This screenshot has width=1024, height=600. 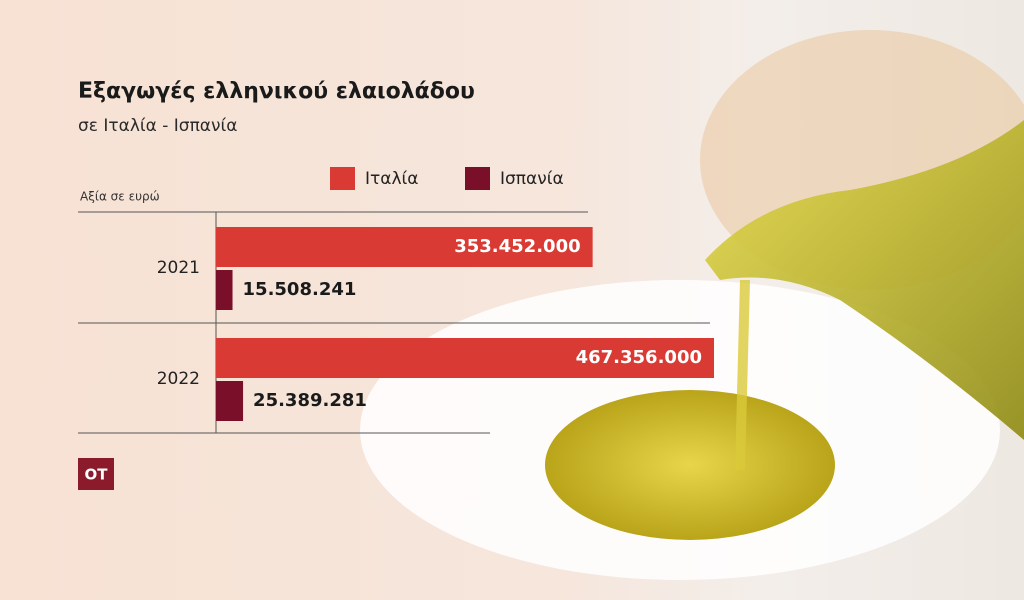 I want to click on y-tick-label: 2022, so click(x=178, y=379).